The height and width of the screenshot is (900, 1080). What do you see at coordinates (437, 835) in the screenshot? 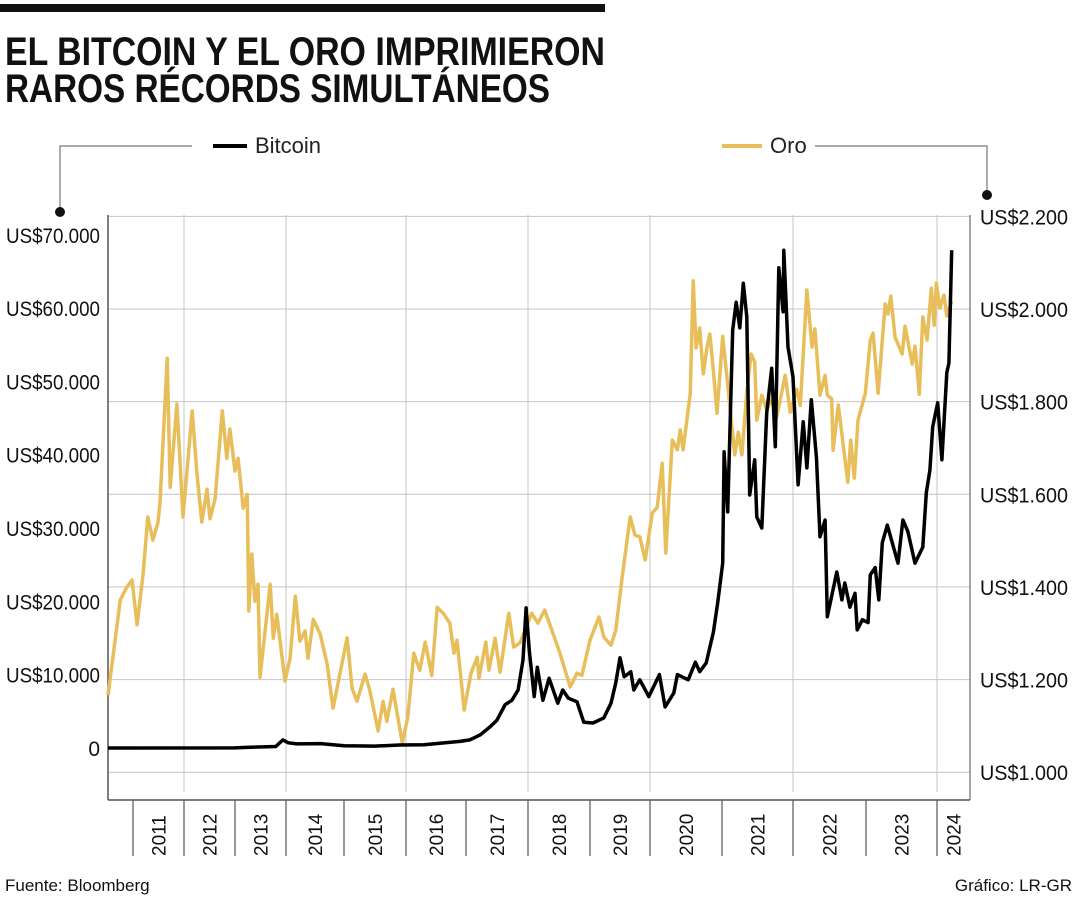
I see `x-tick-label: 2016` at bounding box center [437, 835].